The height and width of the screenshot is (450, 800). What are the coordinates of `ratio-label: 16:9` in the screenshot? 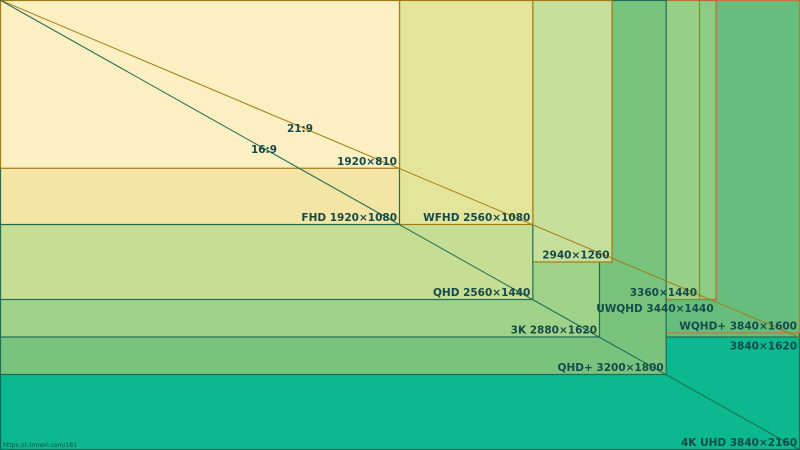 It's located at (264, 150).